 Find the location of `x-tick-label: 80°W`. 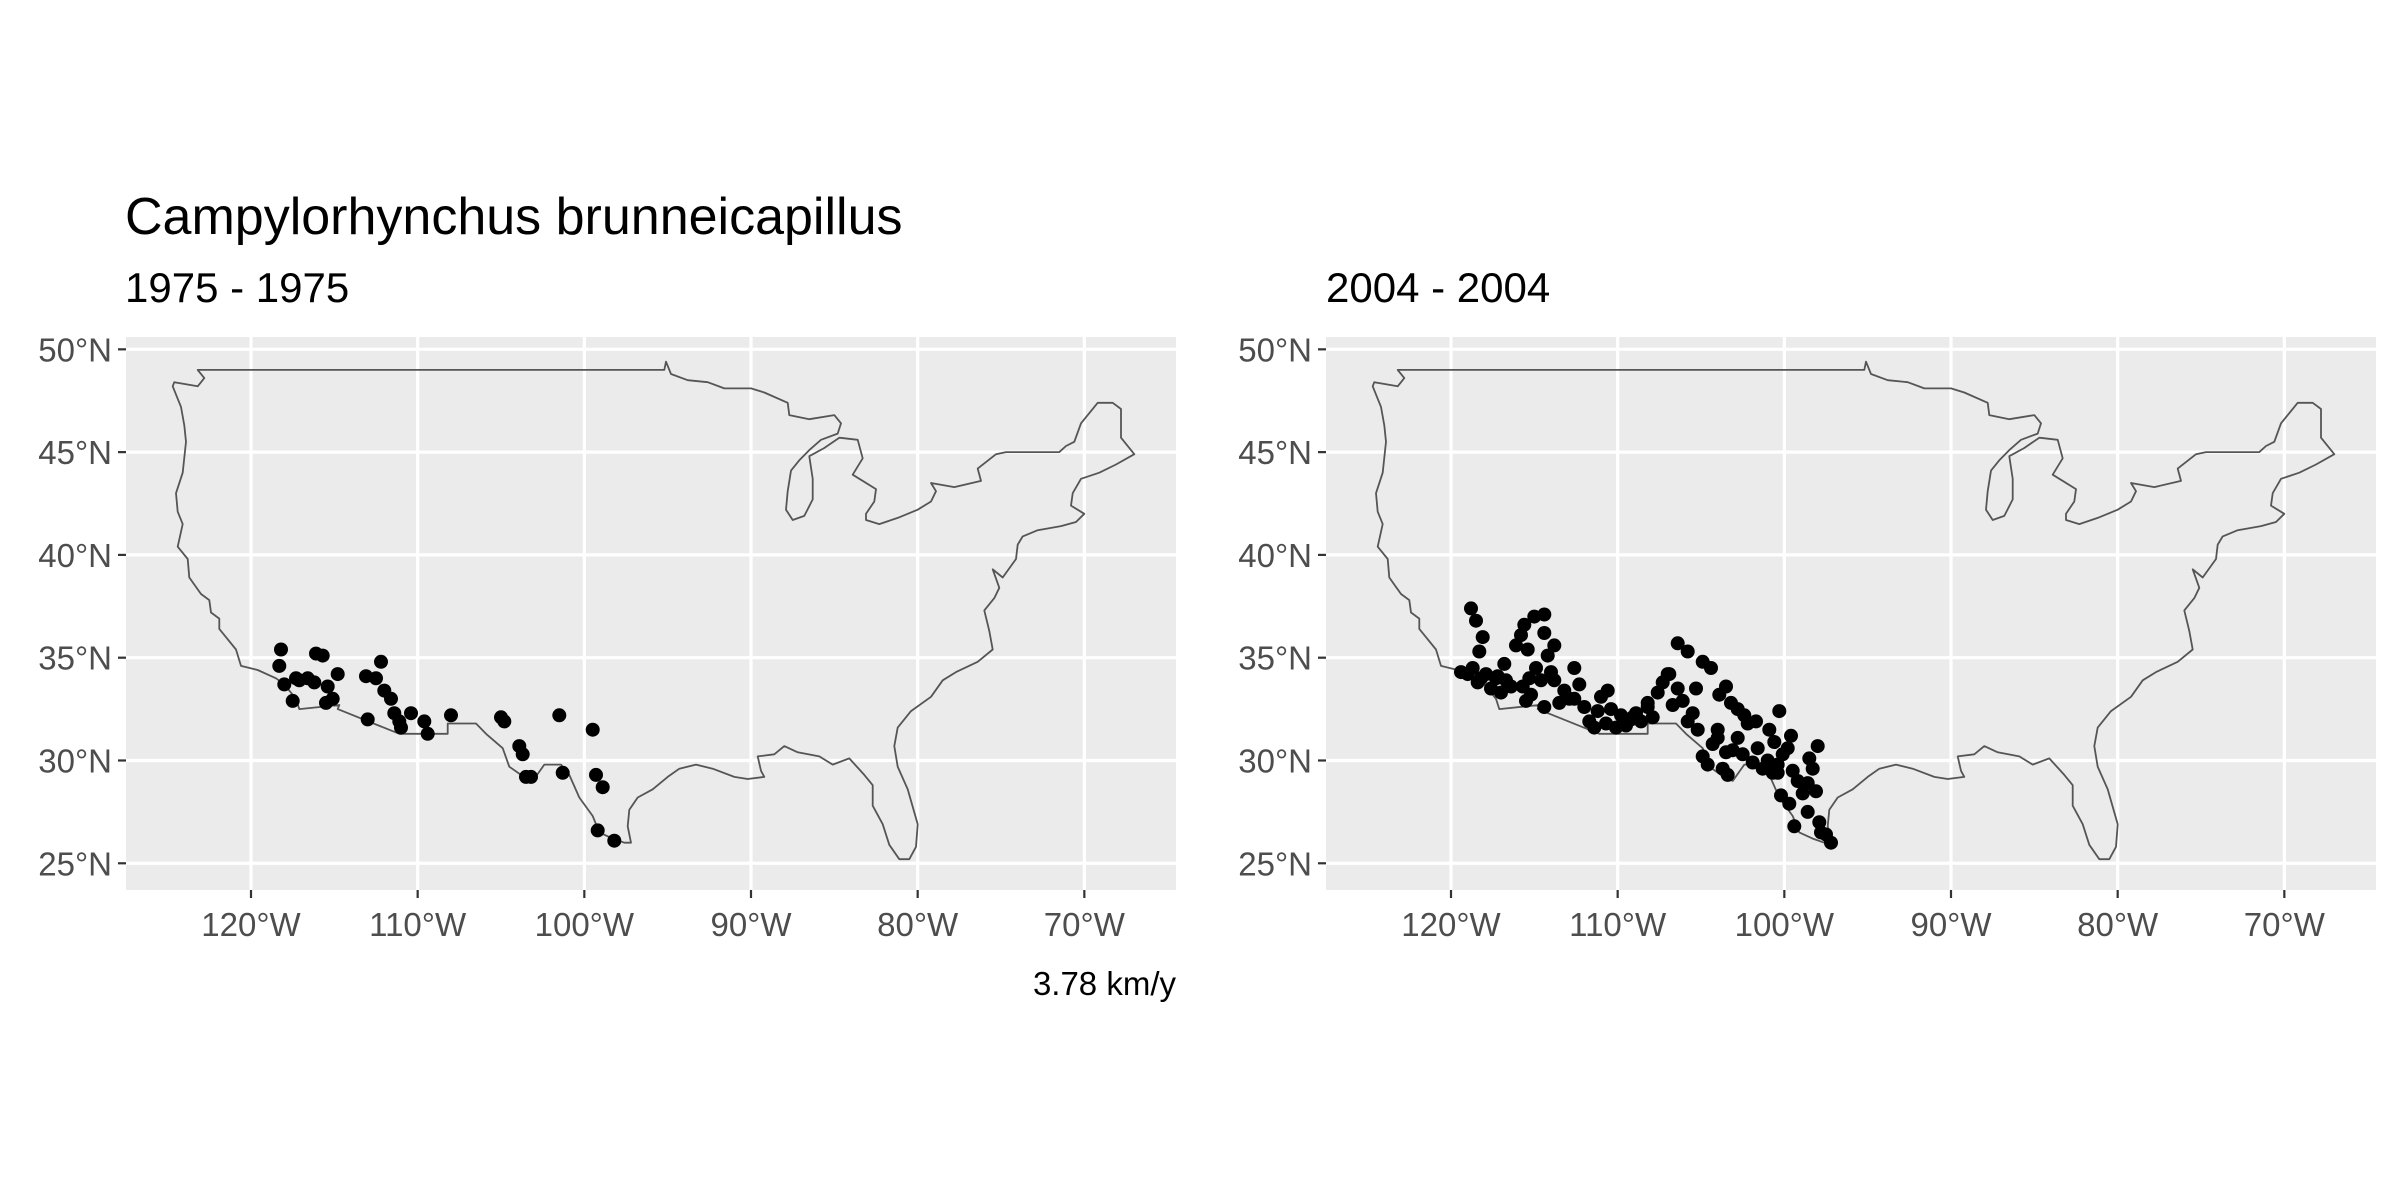

x-tick-label: 80°W is located at coordinates (918, 924).